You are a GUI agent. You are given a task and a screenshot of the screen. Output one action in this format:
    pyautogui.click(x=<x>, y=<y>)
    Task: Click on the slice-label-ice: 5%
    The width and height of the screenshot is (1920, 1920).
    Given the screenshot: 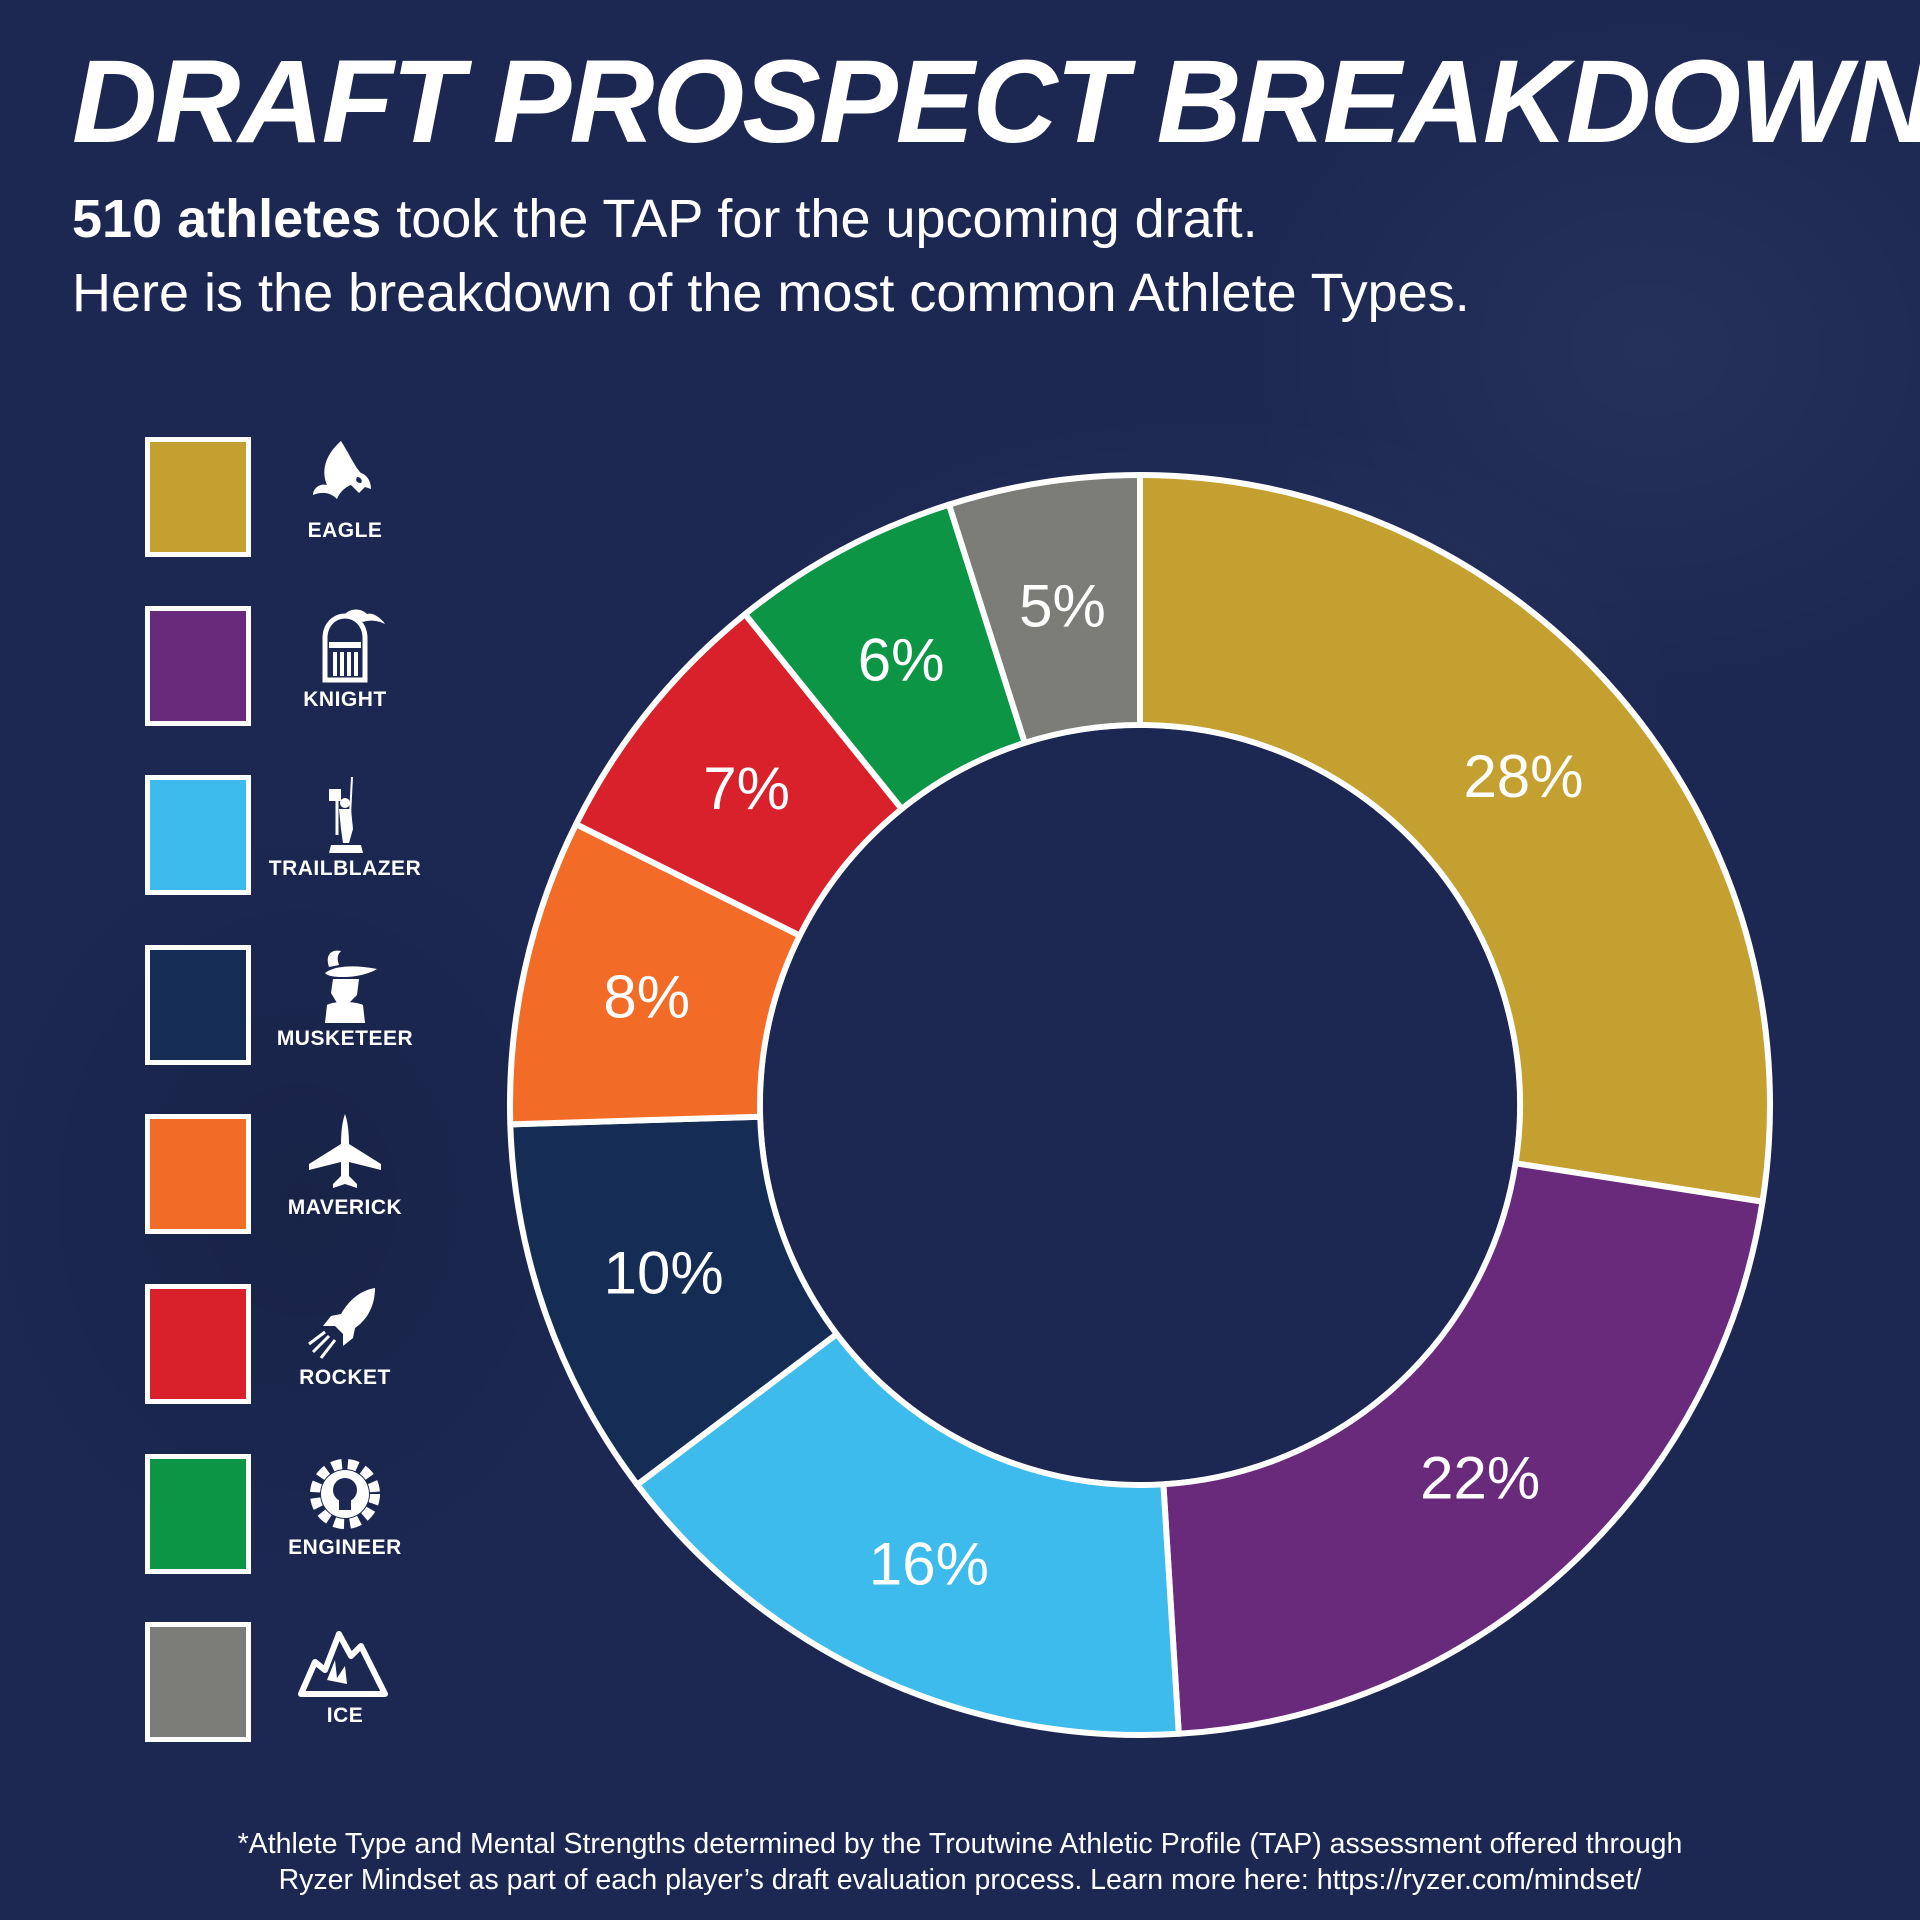 What is the action you would take?
    pyautogui.click(x=1062, y=605)
    